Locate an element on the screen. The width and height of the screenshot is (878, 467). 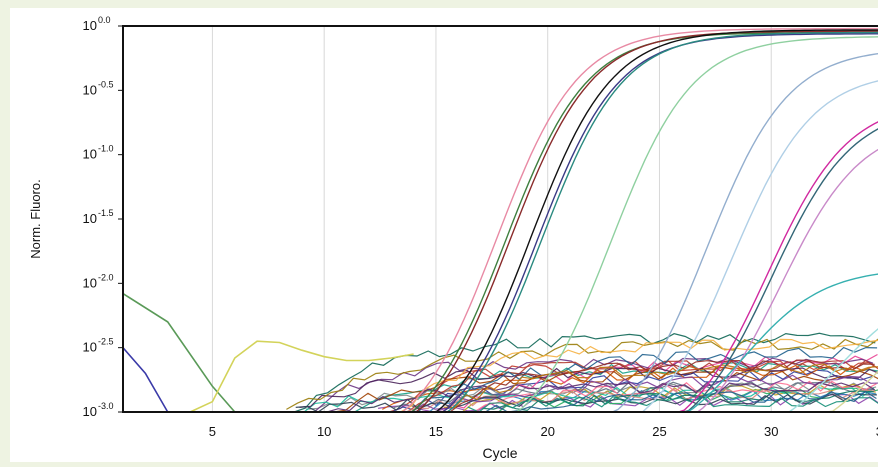
y-axis-label: Norm. Fluoro. is located at coordinates (35, 218).